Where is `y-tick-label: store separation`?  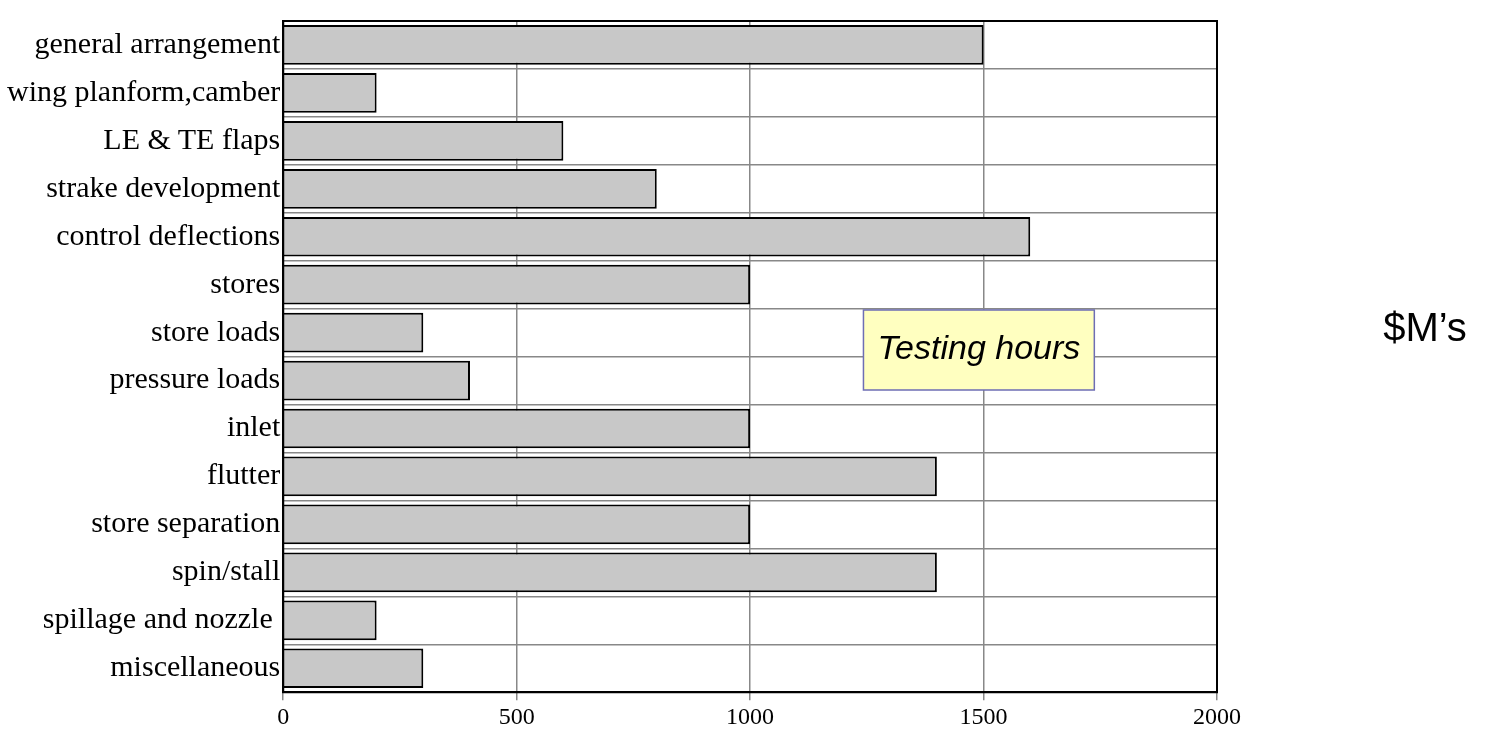
y-tick-label: store separation is located at coordinates (186, 522).